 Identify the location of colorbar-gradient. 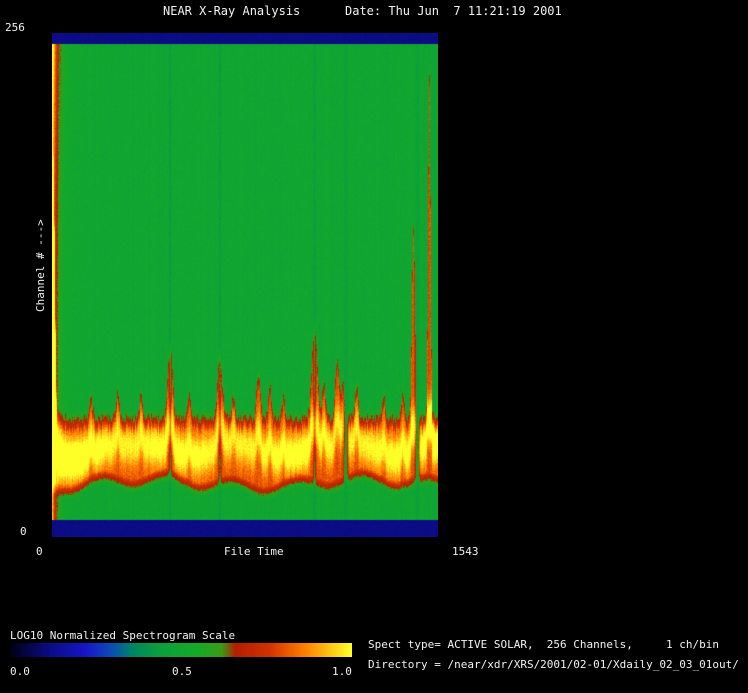
(181, 650).